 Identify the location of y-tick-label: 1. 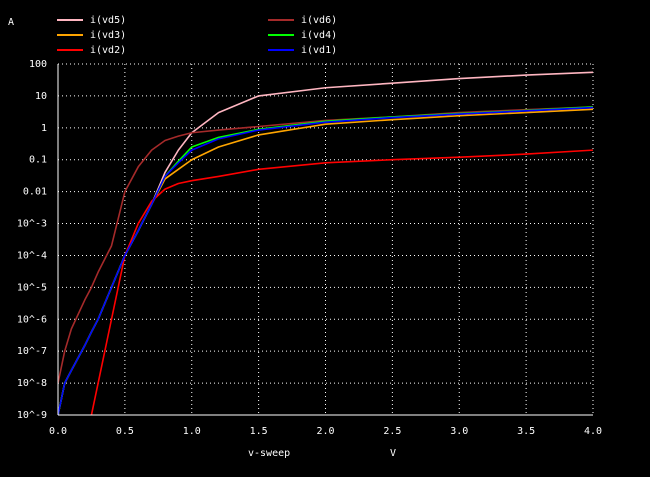
(44, 128).